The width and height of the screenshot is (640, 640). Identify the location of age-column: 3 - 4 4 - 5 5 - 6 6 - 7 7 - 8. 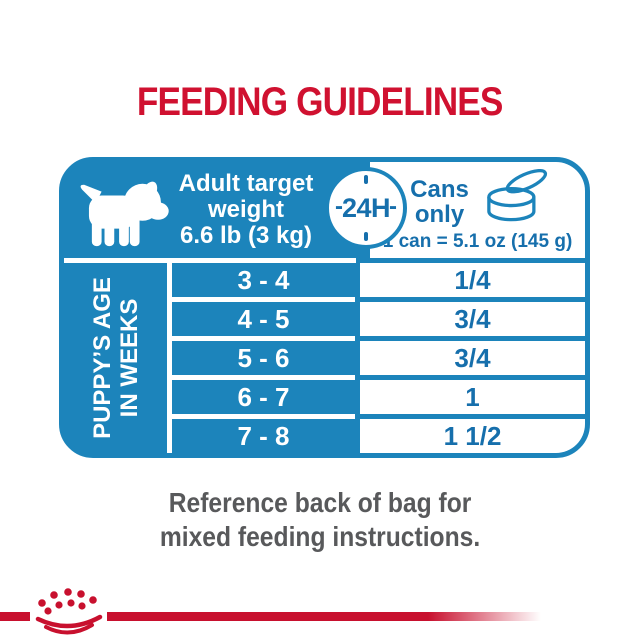
(263, 358).